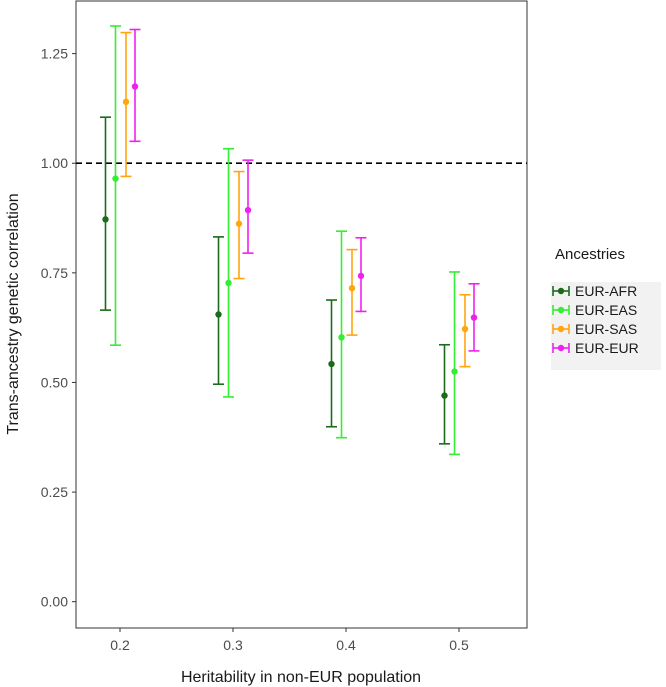  I want to click on y-tick-label: 1.00, so click(54, 163).